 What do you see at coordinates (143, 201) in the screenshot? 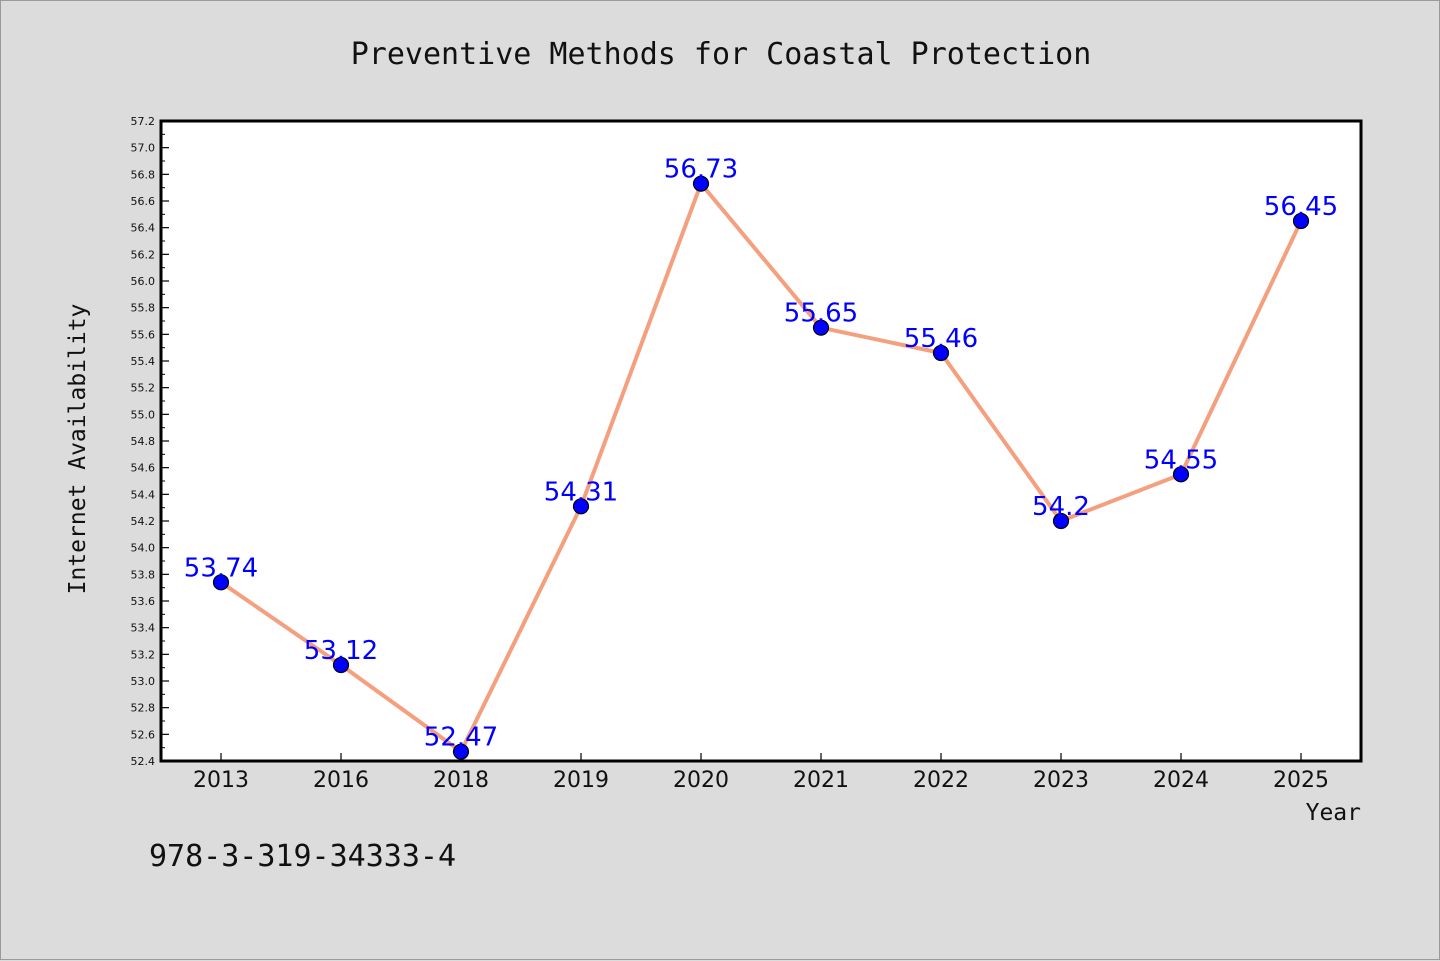
I see `y-tick-label: 56.6` at bounding box center [143, 201].